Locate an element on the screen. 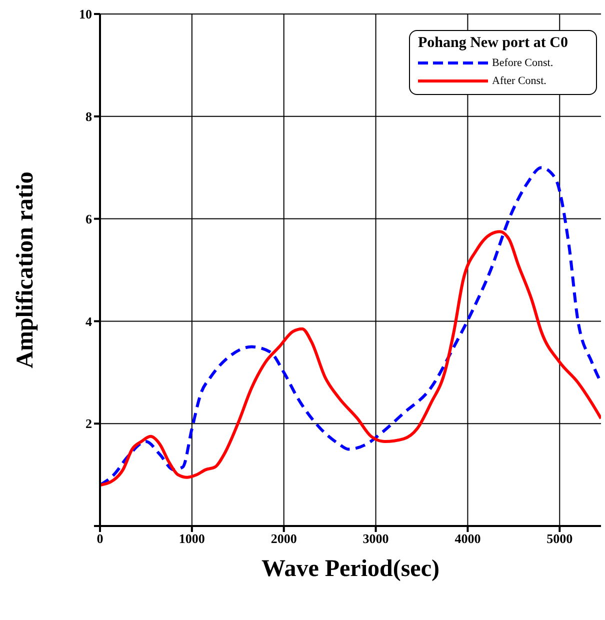 The height and width of the screenshot is (620, 605). x-tick-label: 1000 is located at coordinates (191, 538).